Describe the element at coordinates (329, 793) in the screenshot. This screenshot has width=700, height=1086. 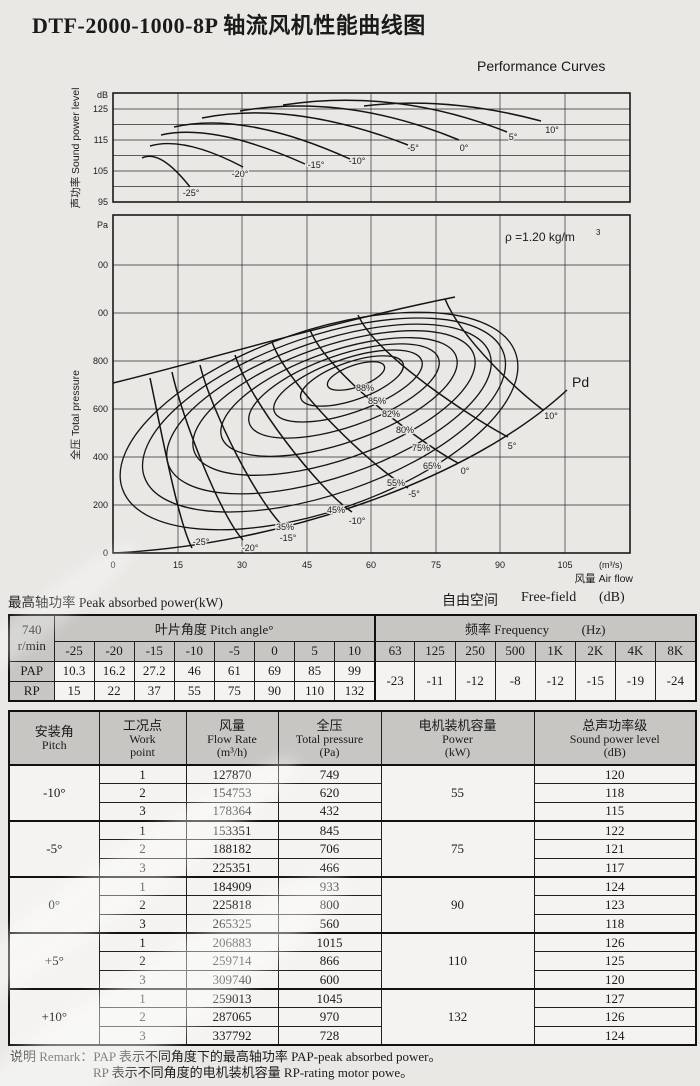
I see `pressure-cell: 620` at that location.